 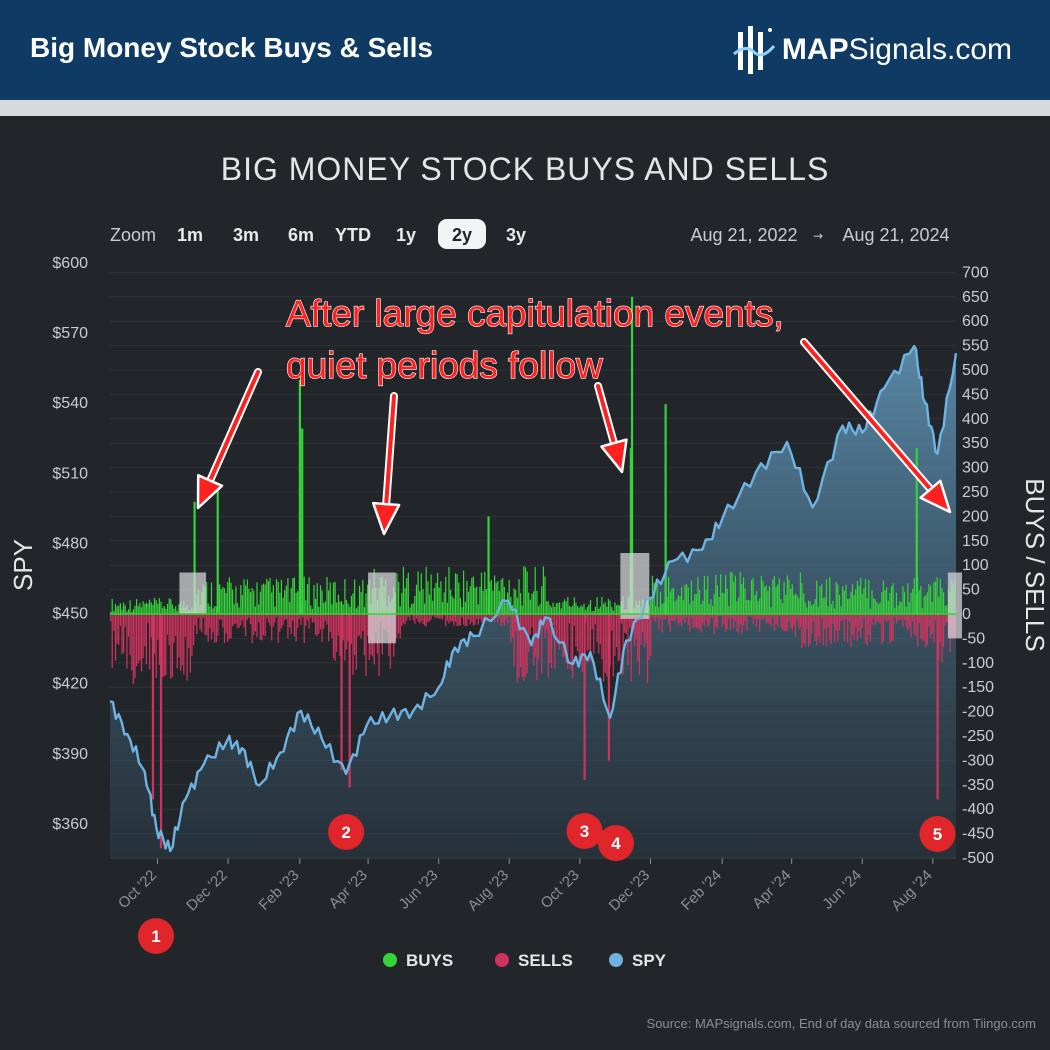 What do you see at coordinates (406, 235) in the screenshot?
I see `zoom-option-1y: 1y` at bounding box center [406, 235].